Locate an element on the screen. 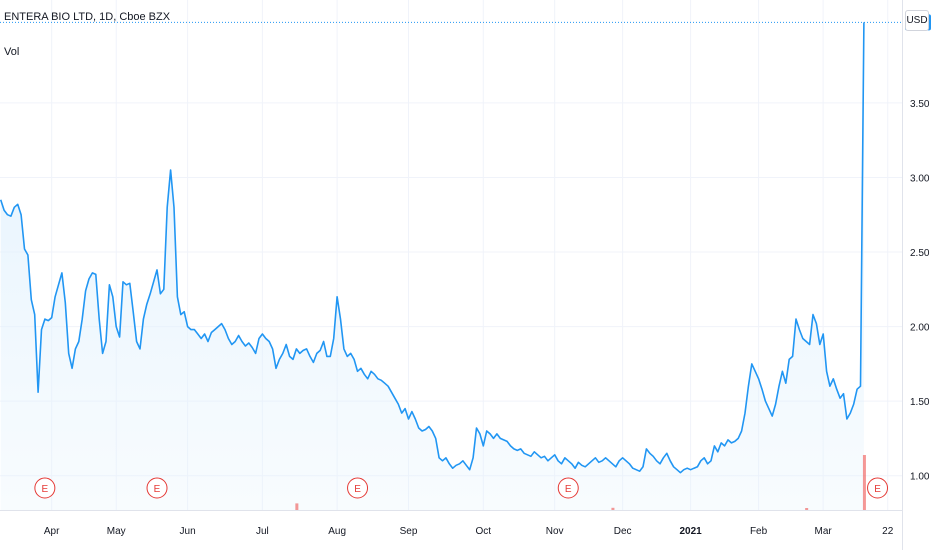 The width and height of the screenshot is (932, 550). x-tick-label: Jul is located at coordinates (262, 531).